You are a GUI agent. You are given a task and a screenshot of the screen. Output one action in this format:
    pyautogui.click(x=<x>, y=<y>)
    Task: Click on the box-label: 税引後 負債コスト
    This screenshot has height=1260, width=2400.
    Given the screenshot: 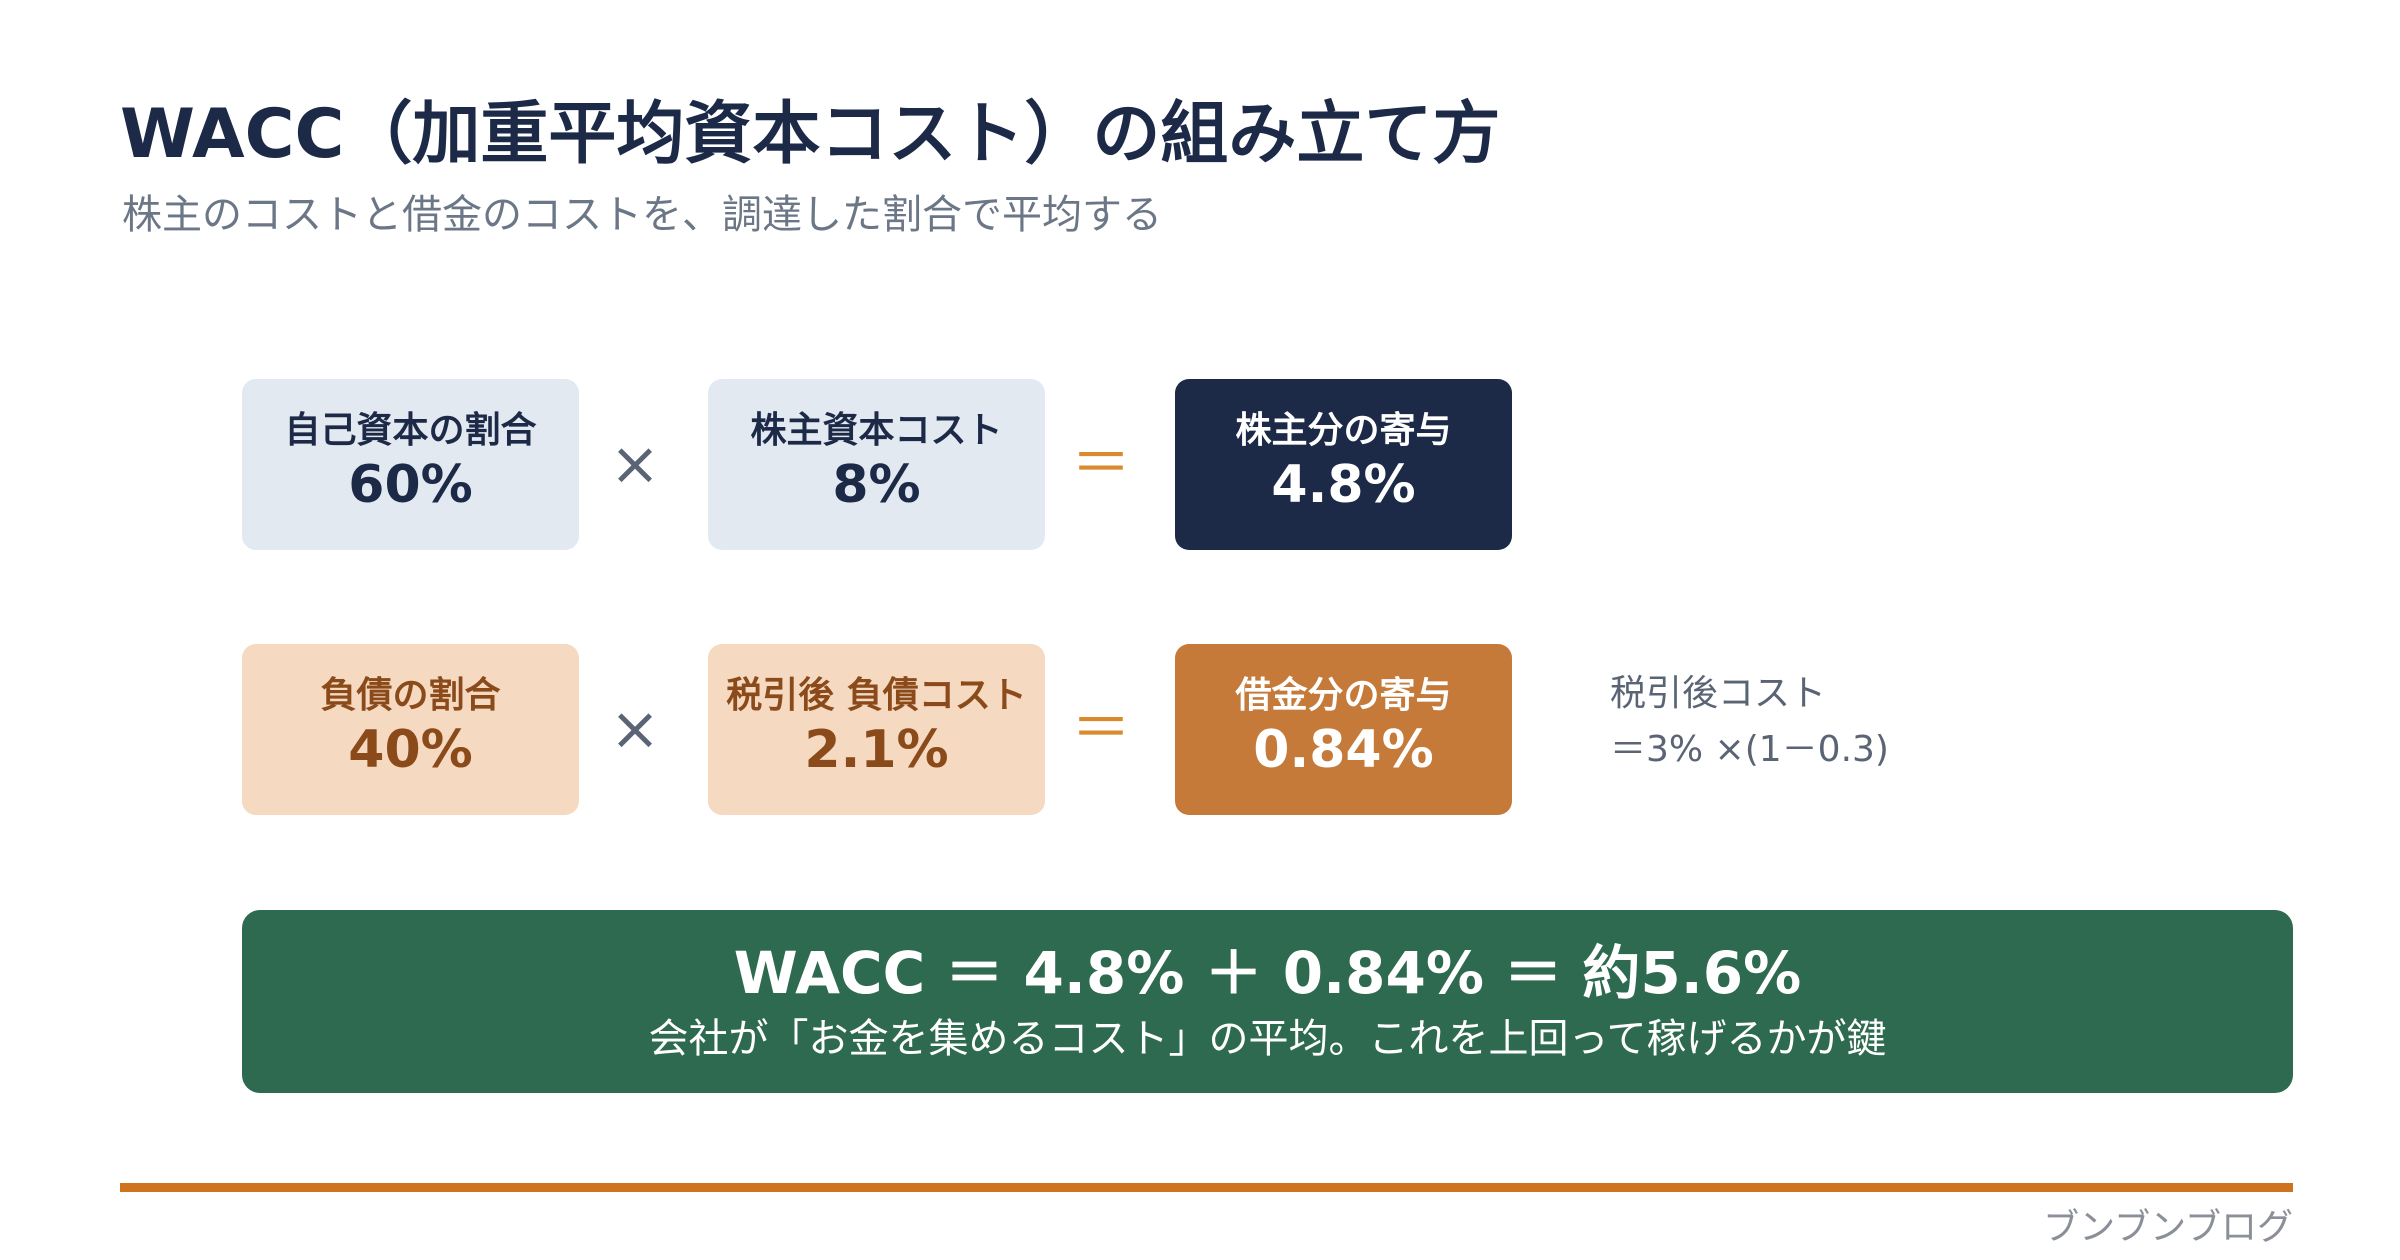 What is the action you would take?
    pyautogui.click(x=876, y=696)
    